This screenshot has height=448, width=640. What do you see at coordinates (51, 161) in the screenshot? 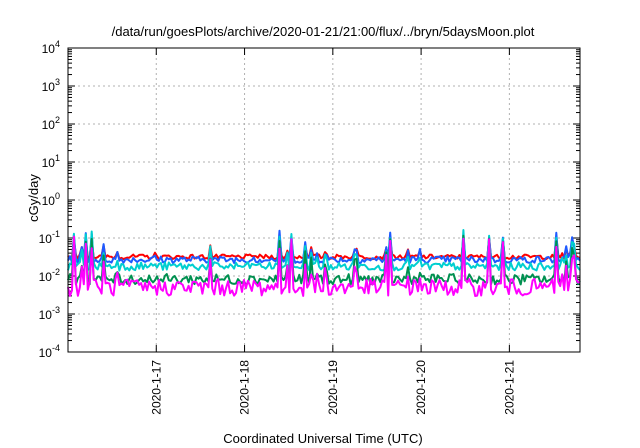
I see `y-tick-label: 10¹` at bounding box center [51, 161].